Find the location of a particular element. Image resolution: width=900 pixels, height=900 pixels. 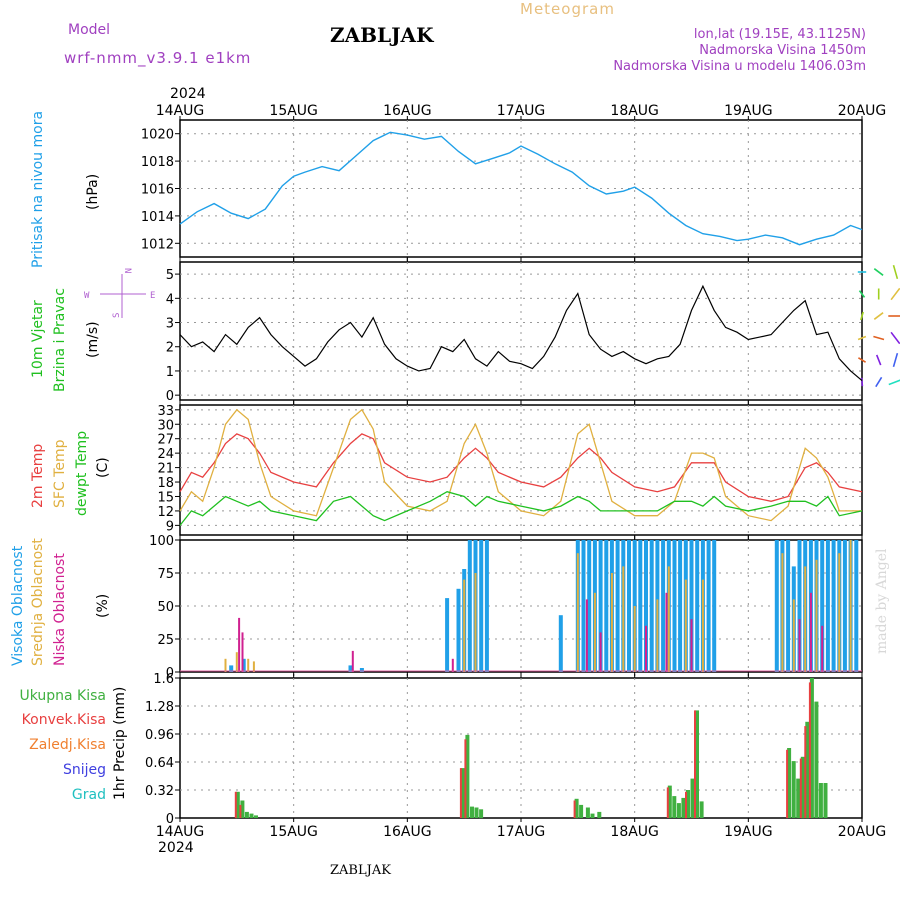

cloud-label-low: Niska Oblacnost is located at coordinates (60, 609).